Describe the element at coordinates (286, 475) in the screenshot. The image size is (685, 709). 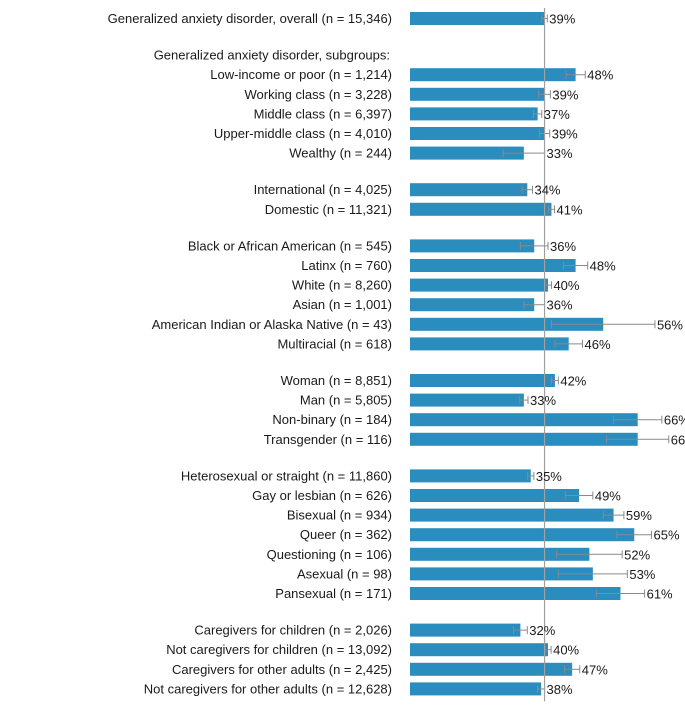
I see `category-label: Heterosexual or straight (n = 11,860)` at that location.